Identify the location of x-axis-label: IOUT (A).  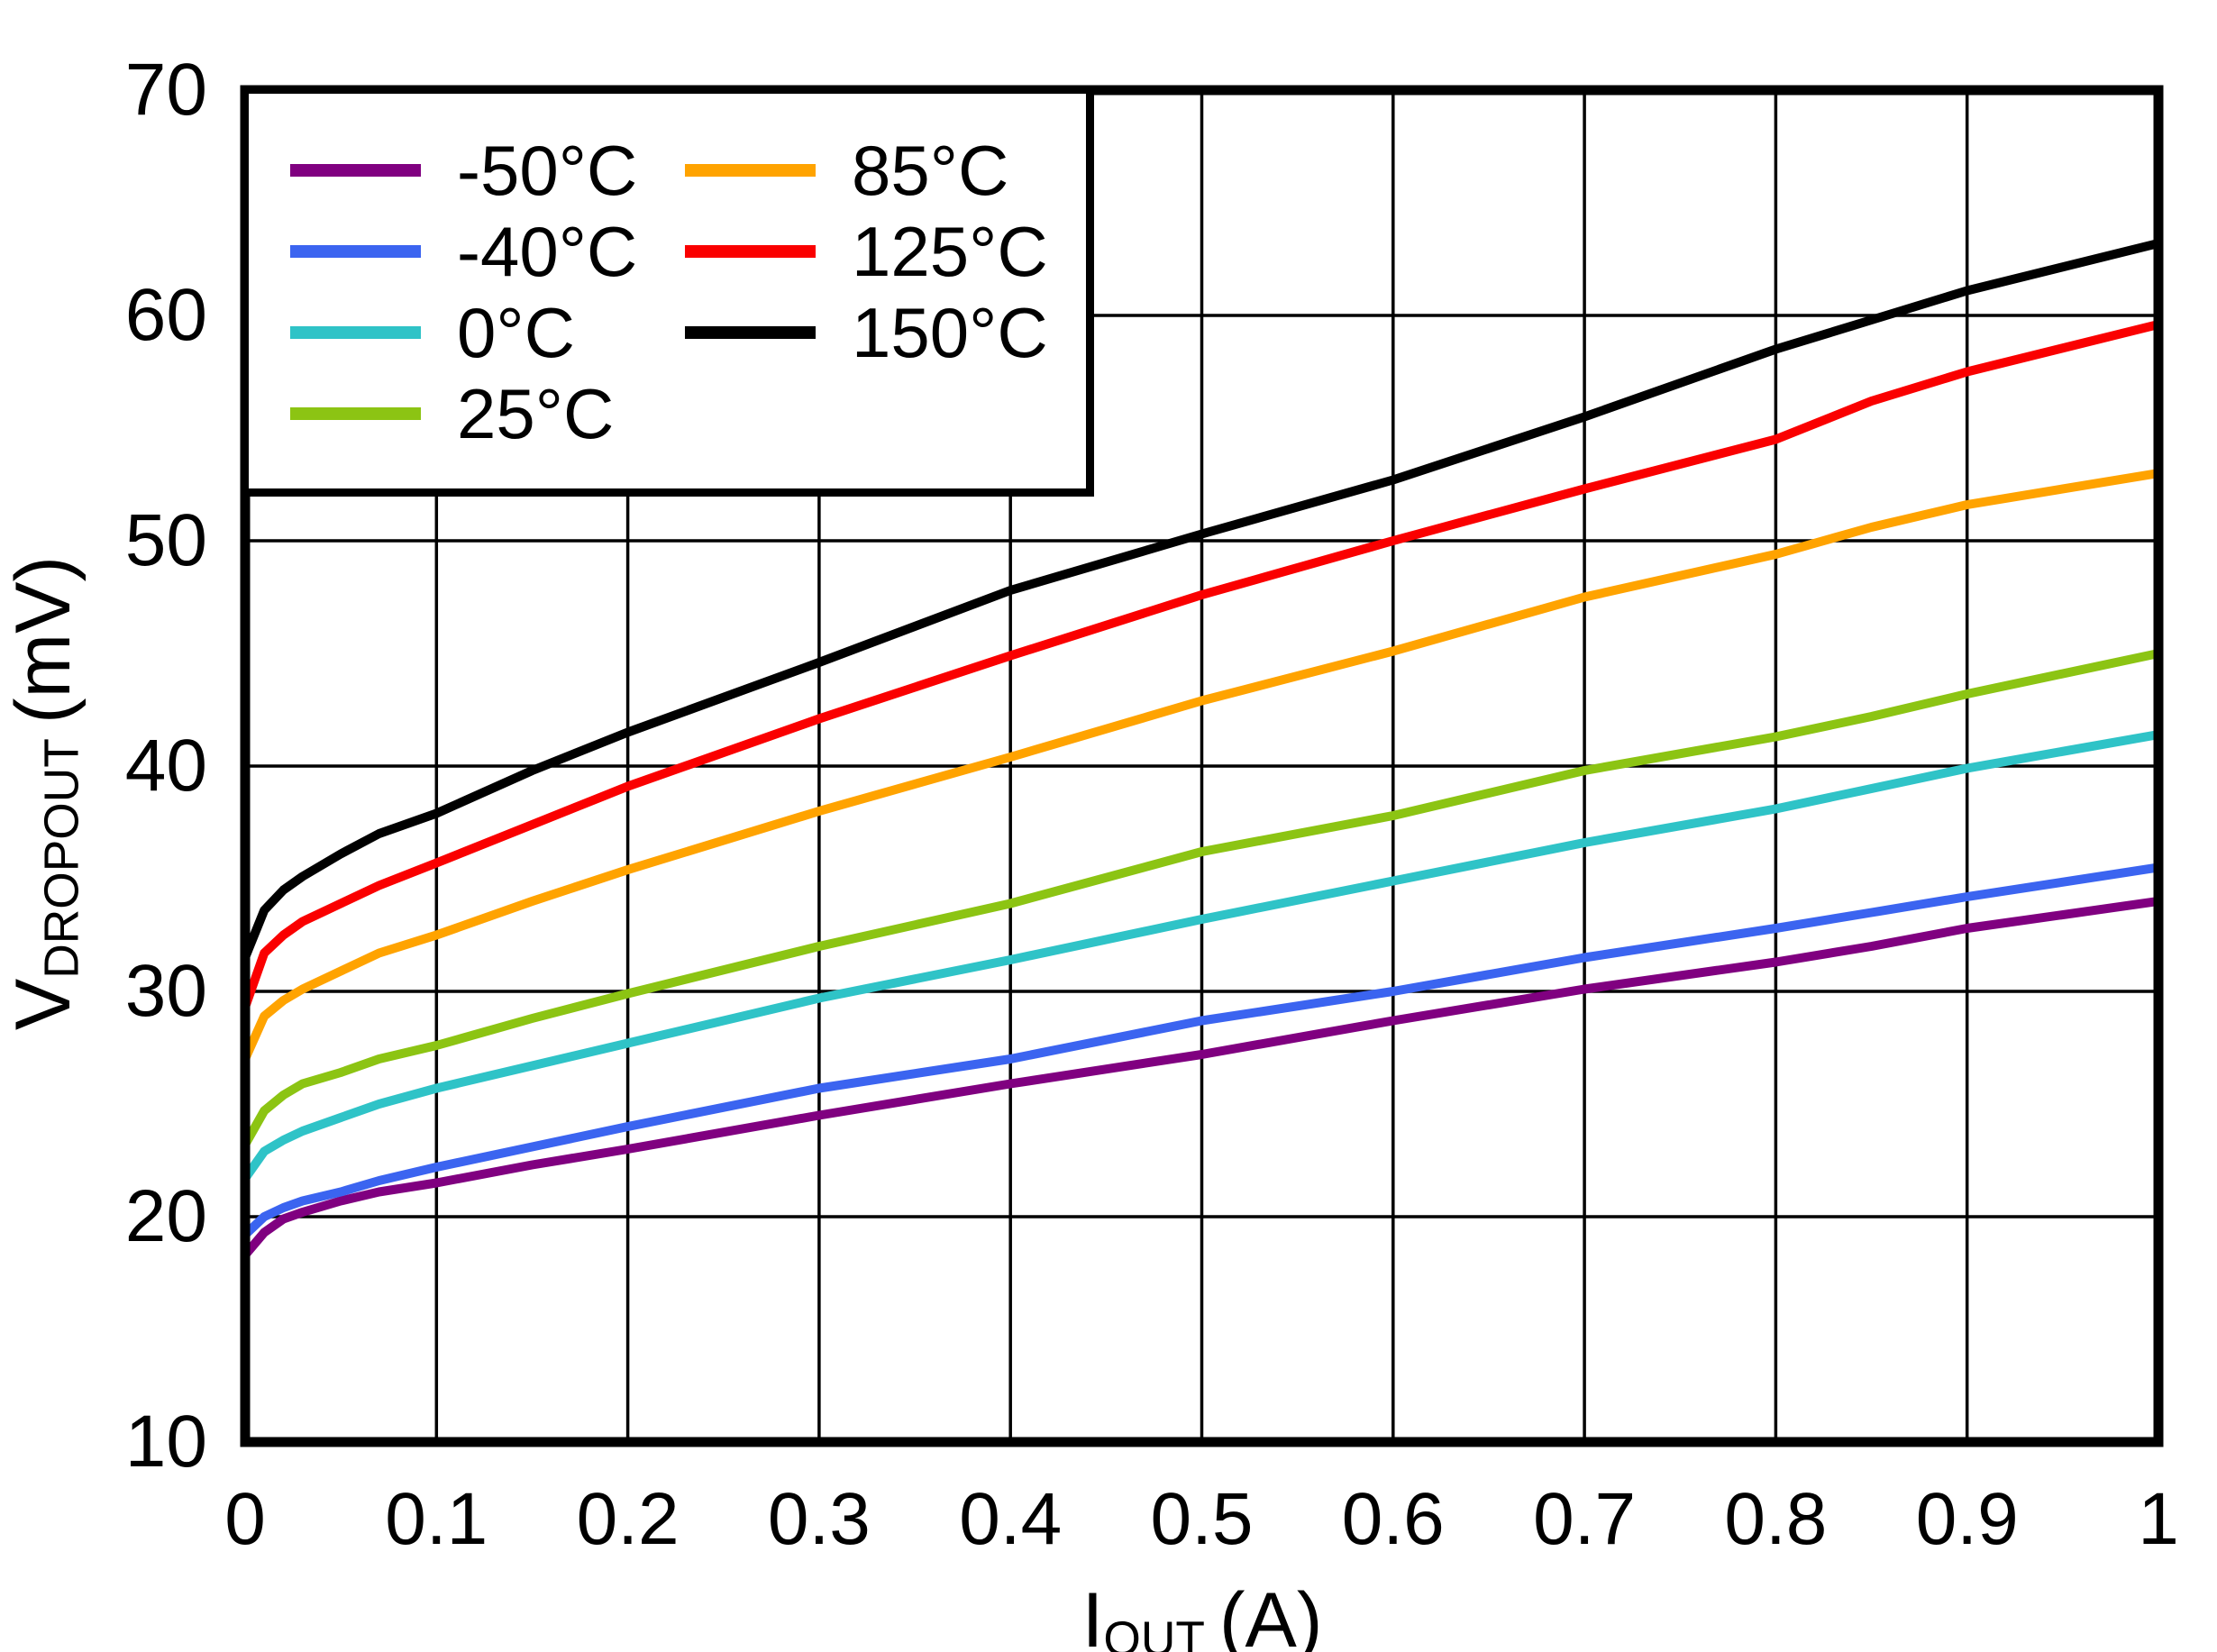
(1201, 1617).